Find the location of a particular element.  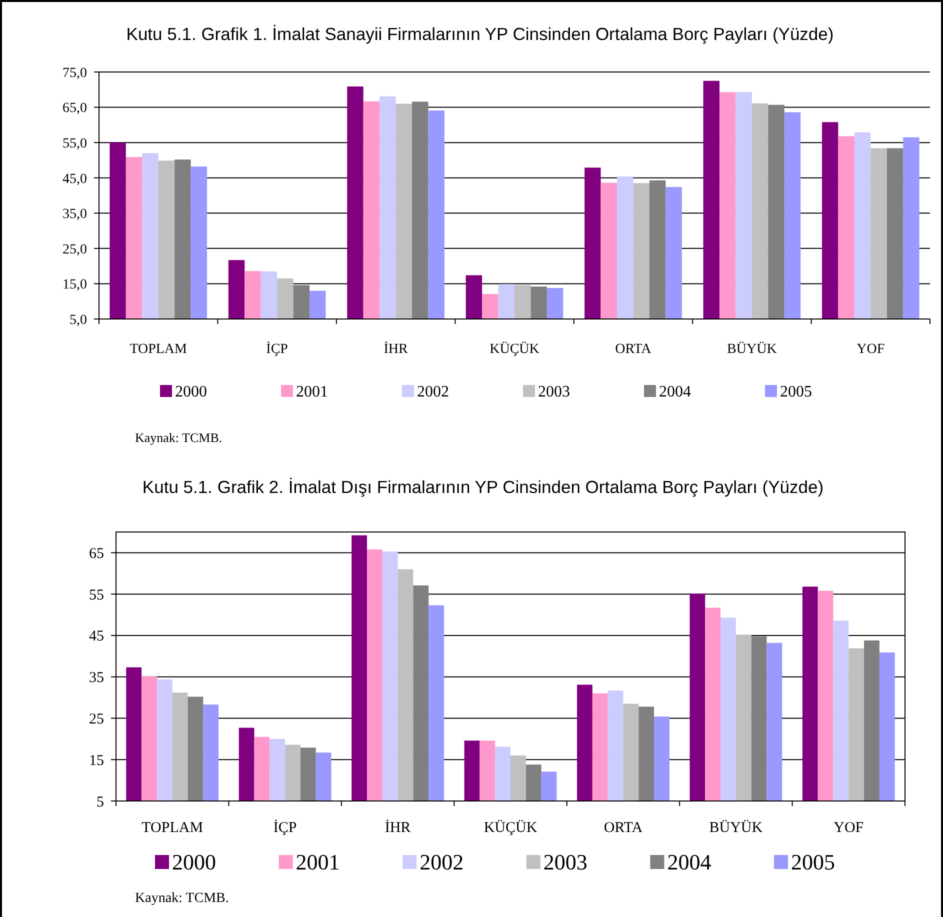

y-tick-label: 15,0 is located at coordinates (74, 285).